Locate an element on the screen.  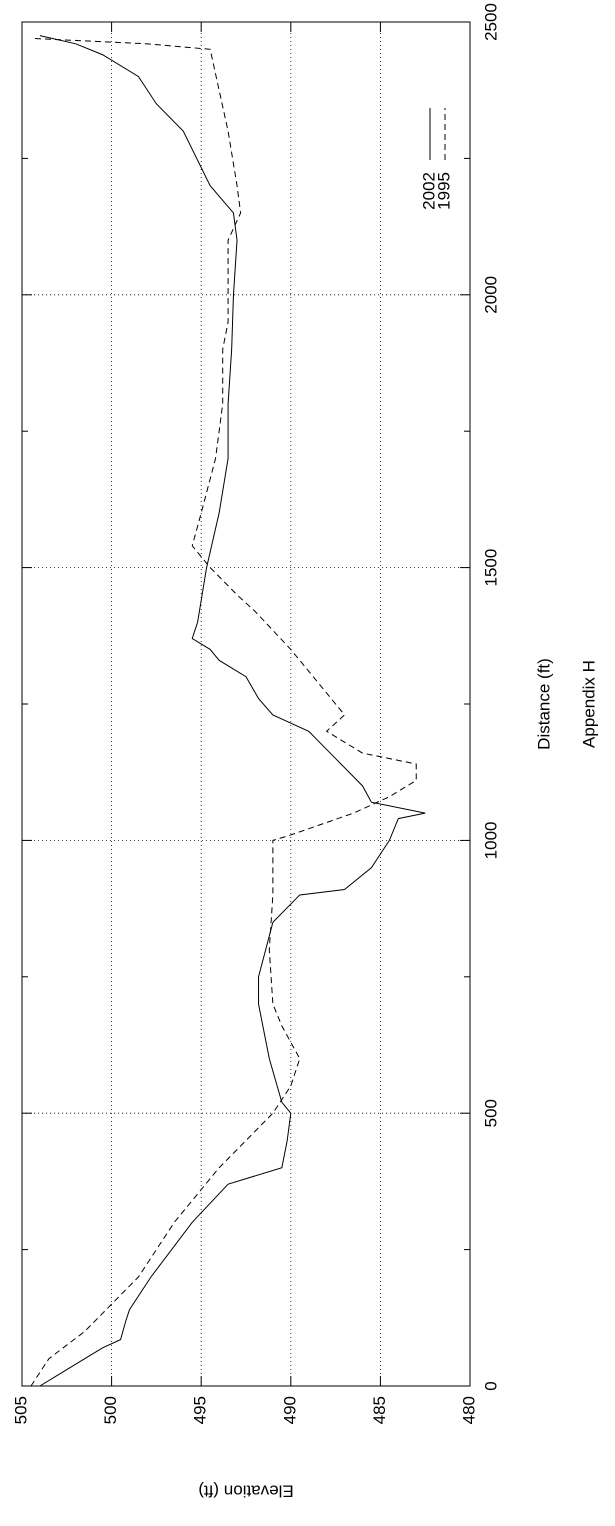
legend-label: 1995 is located at coordinates (443, 191).